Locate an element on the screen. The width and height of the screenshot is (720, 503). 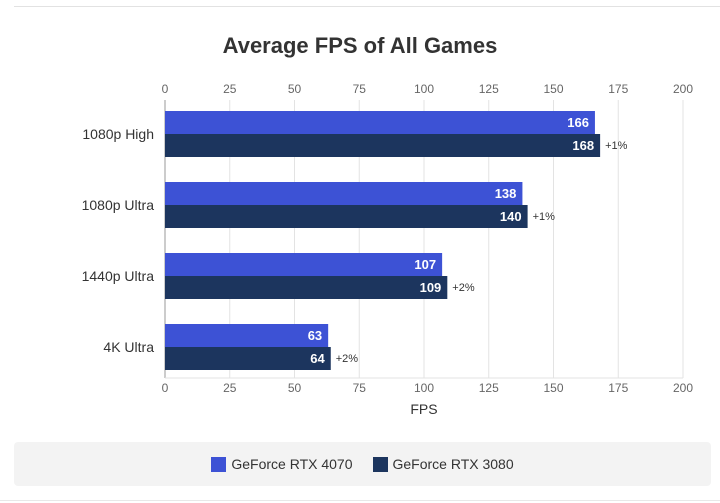
x-axis-label: FPS is located at coordinates (423, 409).